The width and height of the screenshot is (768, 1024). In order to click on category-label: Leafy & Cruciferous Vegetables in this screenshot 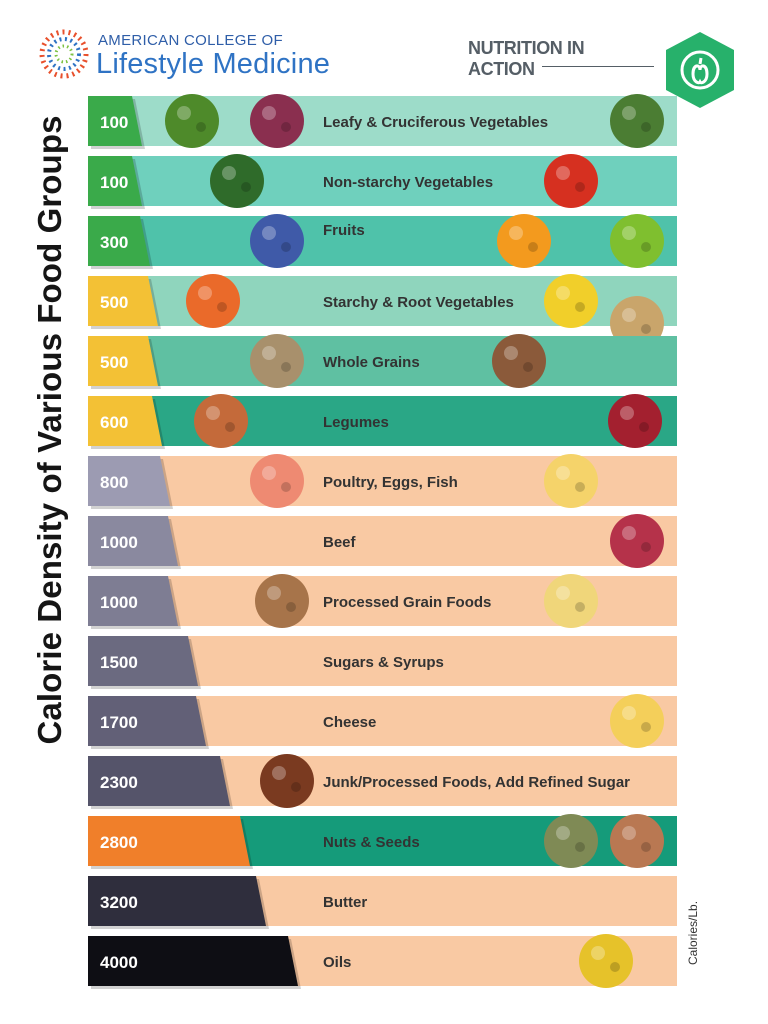, I will do `click(435, 122)`.